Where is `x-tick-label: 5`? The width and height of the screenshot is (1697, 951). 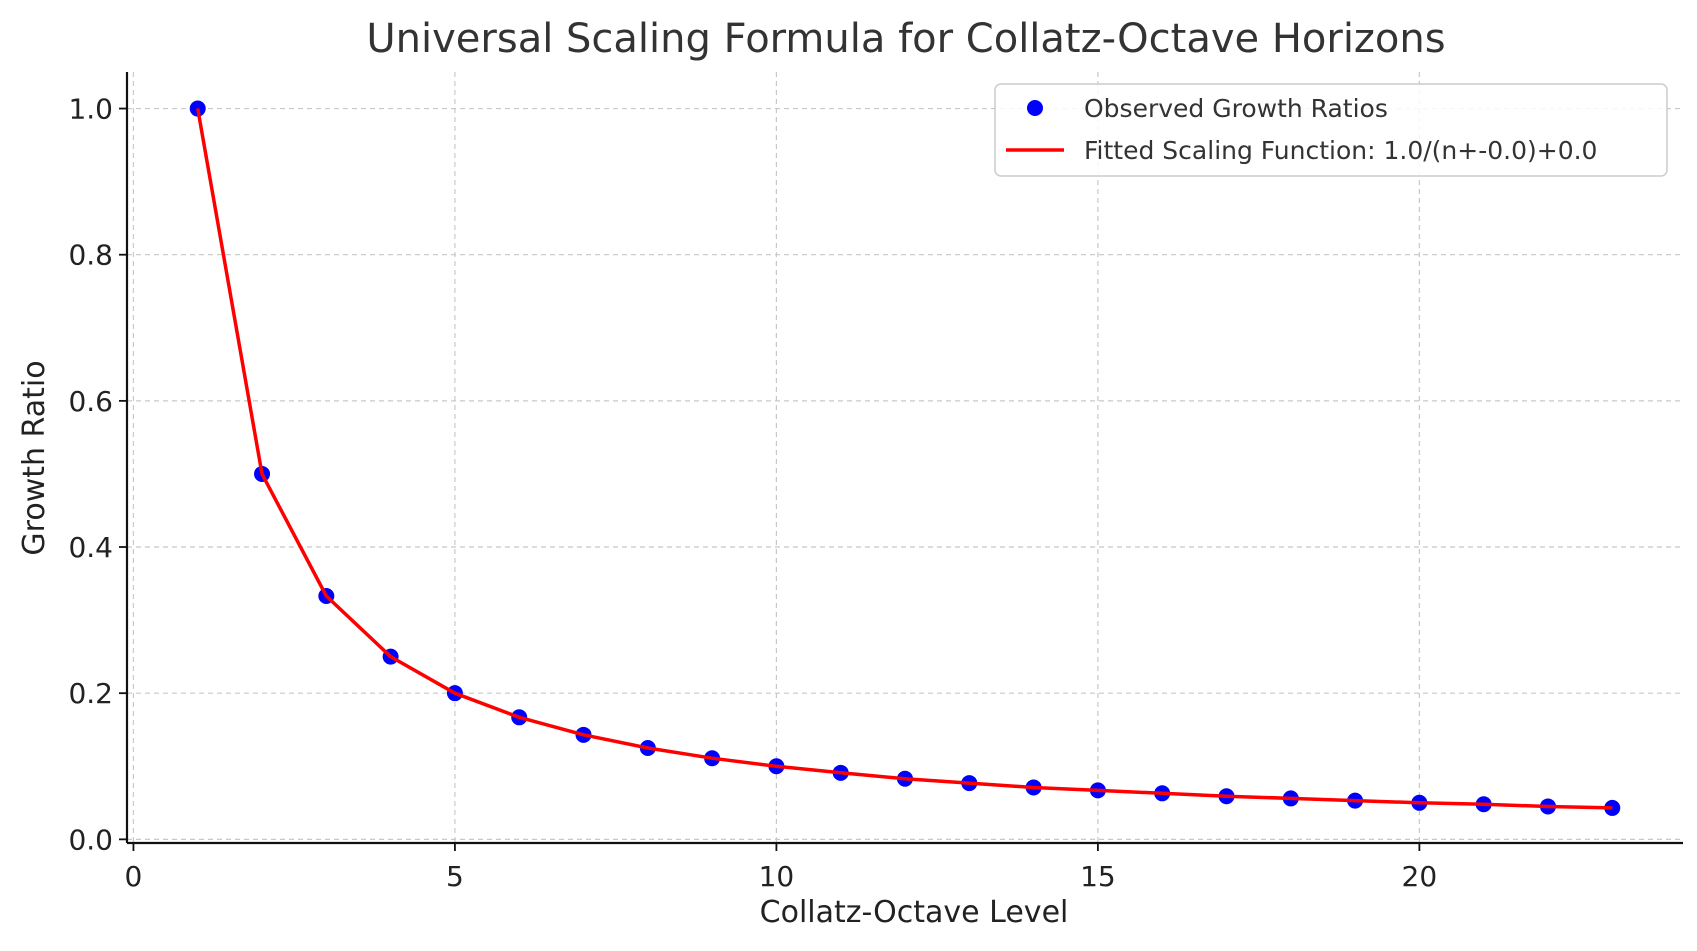 x-tick-label: 5 is located at coordinates (455, 876).